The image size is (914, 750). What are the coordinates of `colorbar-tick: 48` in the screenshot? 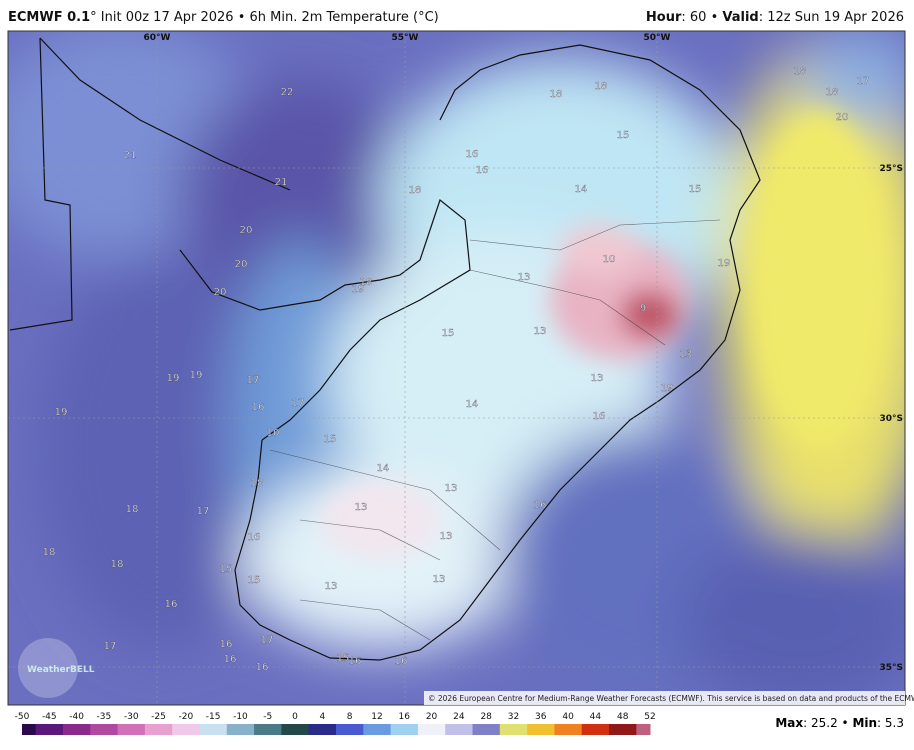 It's located at (623, 717).